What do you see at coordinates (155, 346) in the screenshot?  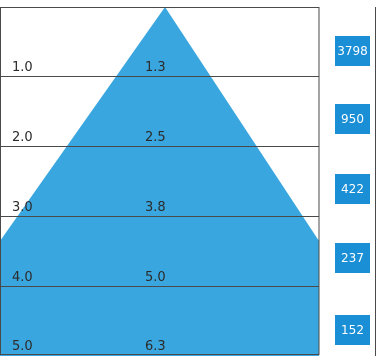 I see `mid-level-label: 6.3` at bounding box center [155, 346].